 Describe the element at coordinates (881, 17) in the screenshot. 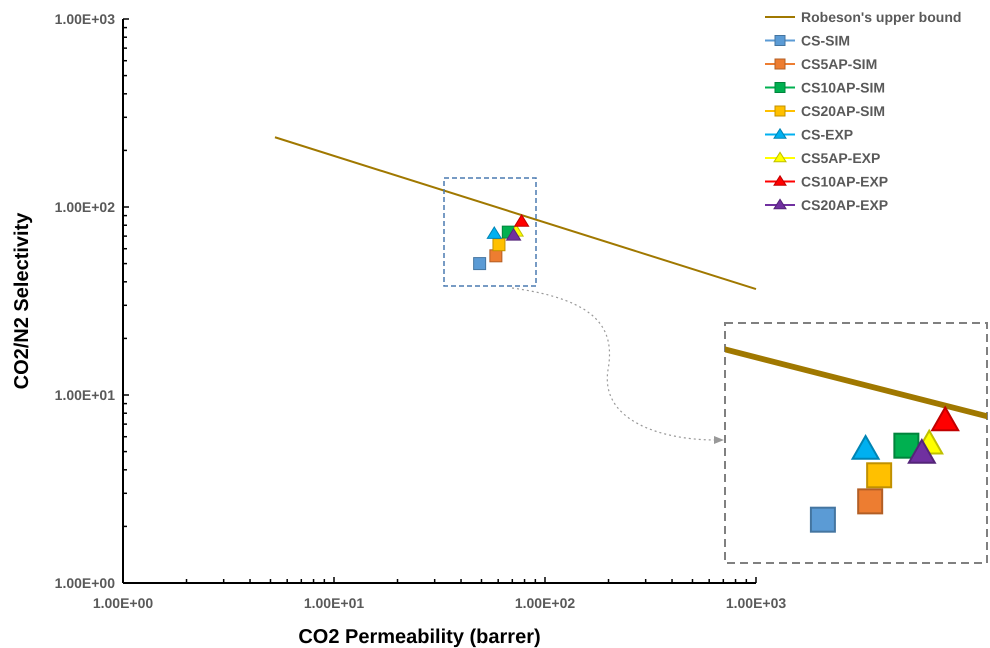

I see `legend-label: Robeson's upper bound` at that location.